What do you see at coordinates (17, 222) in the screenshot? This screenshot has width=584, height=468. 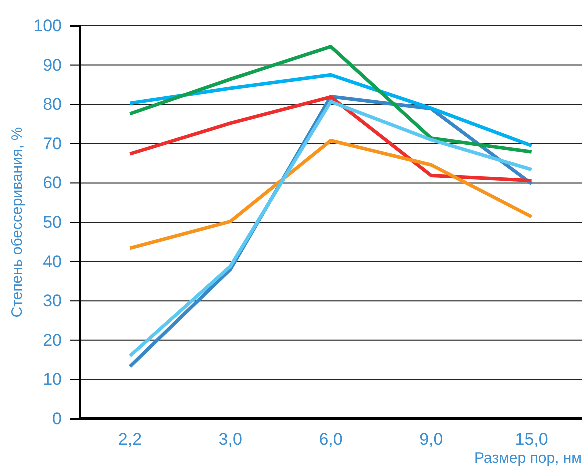 I see `y-axis-title: Степень обессеривания, %` at bounding box center [17, 222].